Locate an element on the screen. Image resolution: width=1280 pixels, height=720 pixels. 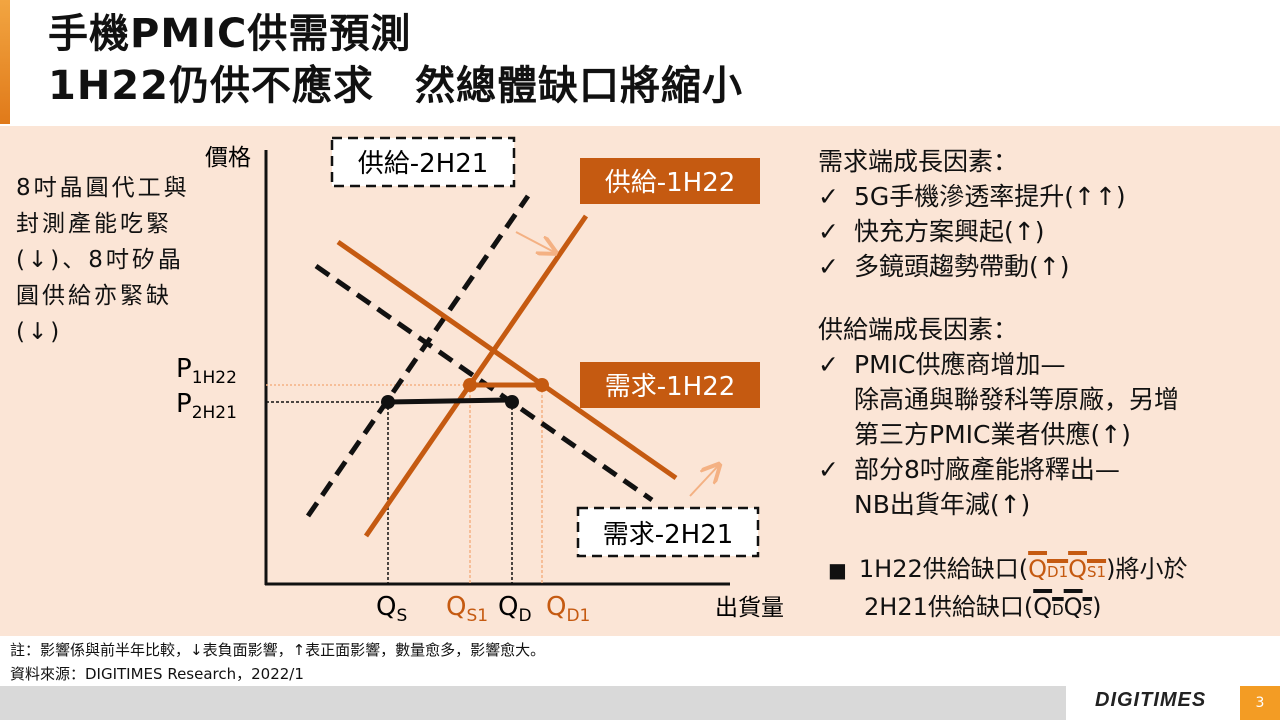
supply-2h21-label: 供給-2H21 is located at coordinates (423, 164).